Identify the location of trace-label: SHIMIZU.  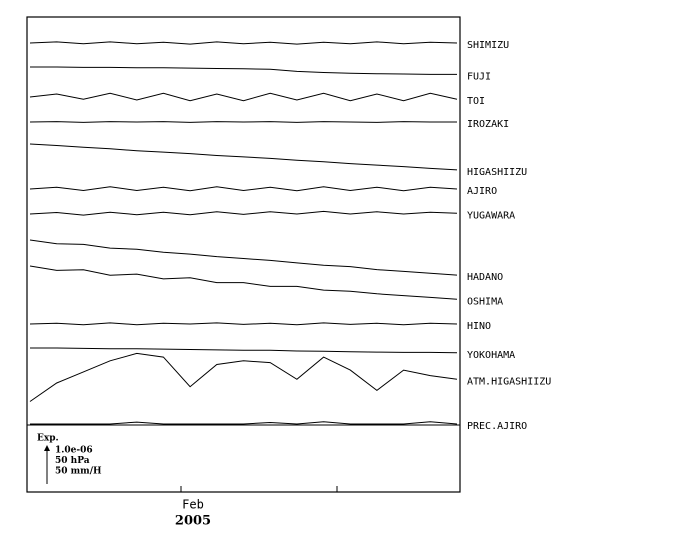
(488, 45).